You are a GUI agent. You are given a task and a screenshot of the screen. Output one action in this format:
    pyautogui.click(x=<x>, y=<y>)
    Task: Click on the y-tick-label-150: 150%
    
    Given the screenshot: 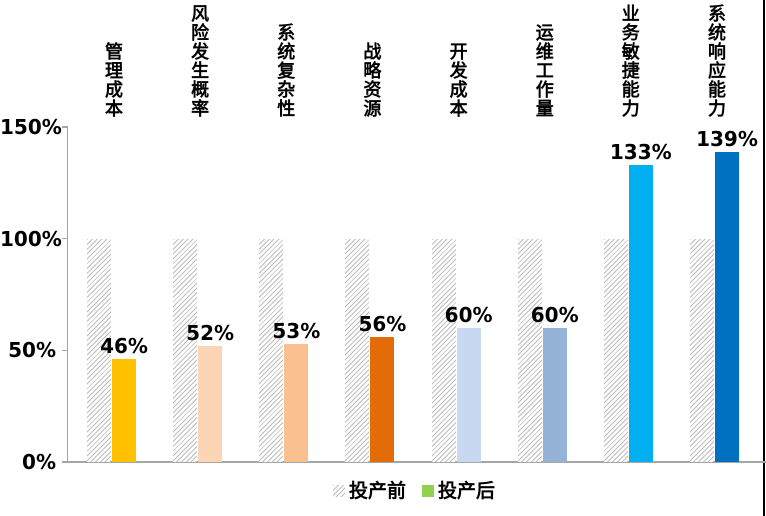 What is the action you would take?
    pyautogui.click(x=31, y=127)
    